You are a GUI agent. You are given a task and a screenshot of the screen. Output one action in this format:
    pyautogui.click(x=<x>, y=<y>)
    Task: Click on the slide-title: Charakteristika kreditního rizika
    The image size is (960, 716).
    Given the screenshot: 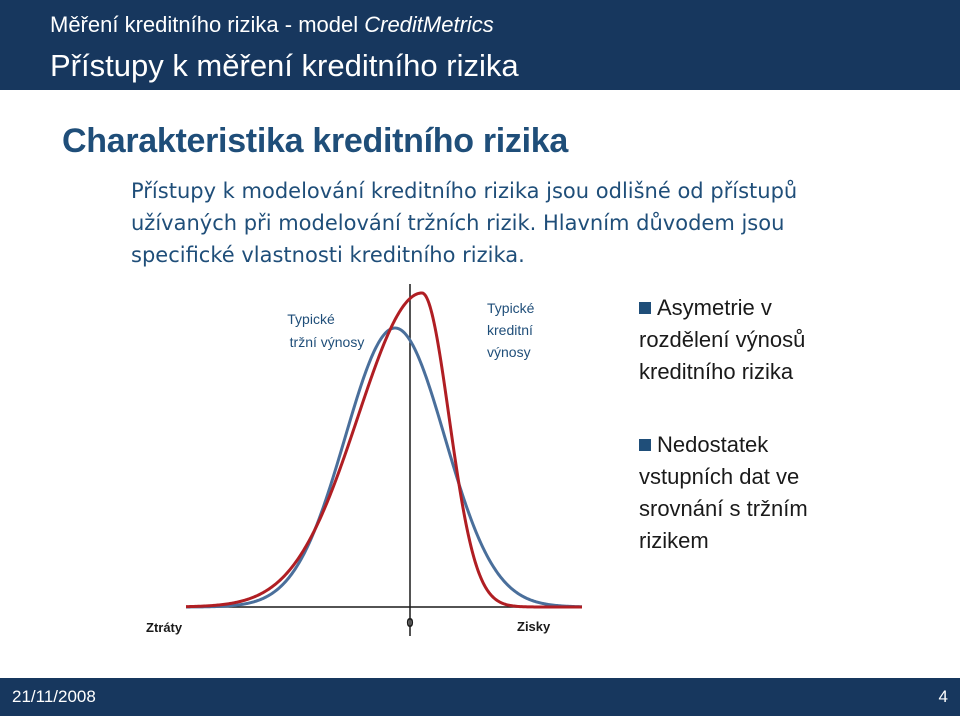 What is the action you would take?
    pyautogui.click(x=315, y=141)
    